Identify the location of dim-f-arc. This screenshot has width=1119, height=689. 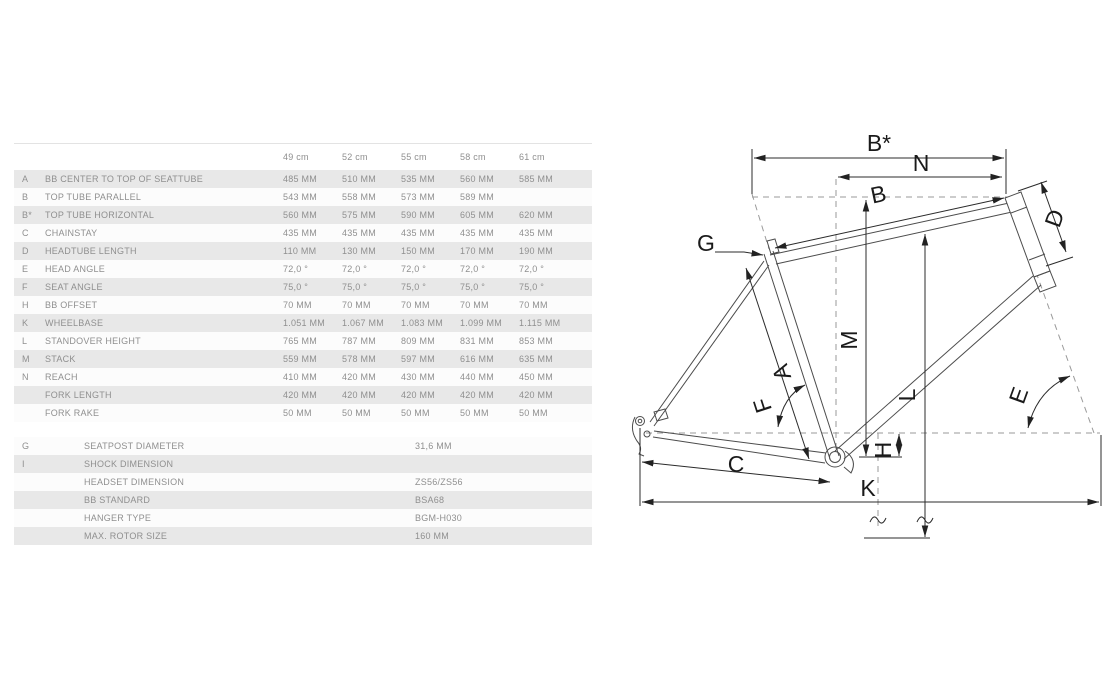
(791, 406).